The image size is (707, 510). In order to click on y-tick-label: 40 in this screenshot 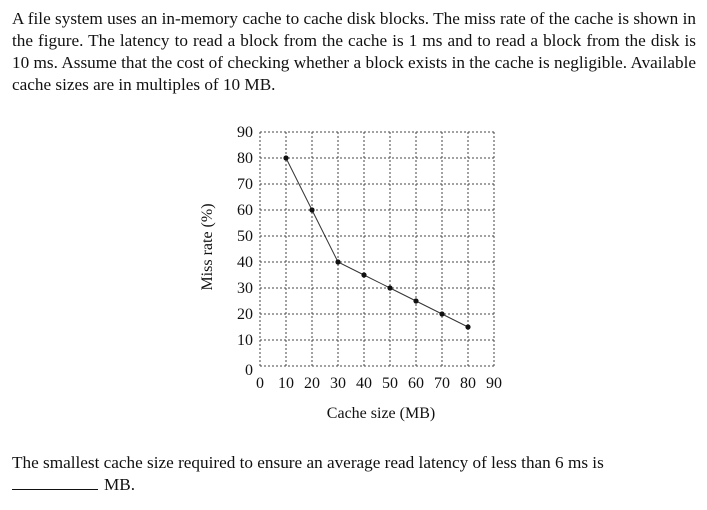, I will do `click(245, 262)`.